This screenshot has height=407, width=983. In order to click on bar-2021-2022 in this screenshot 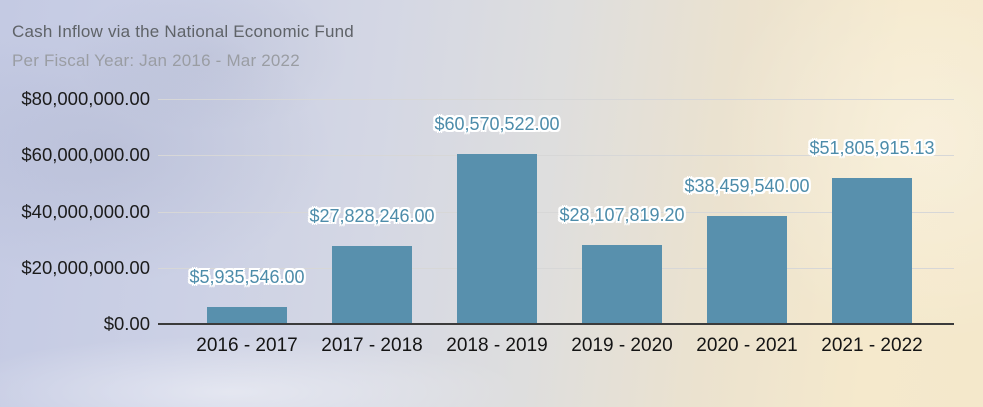, I will do `click(872, 251)`.